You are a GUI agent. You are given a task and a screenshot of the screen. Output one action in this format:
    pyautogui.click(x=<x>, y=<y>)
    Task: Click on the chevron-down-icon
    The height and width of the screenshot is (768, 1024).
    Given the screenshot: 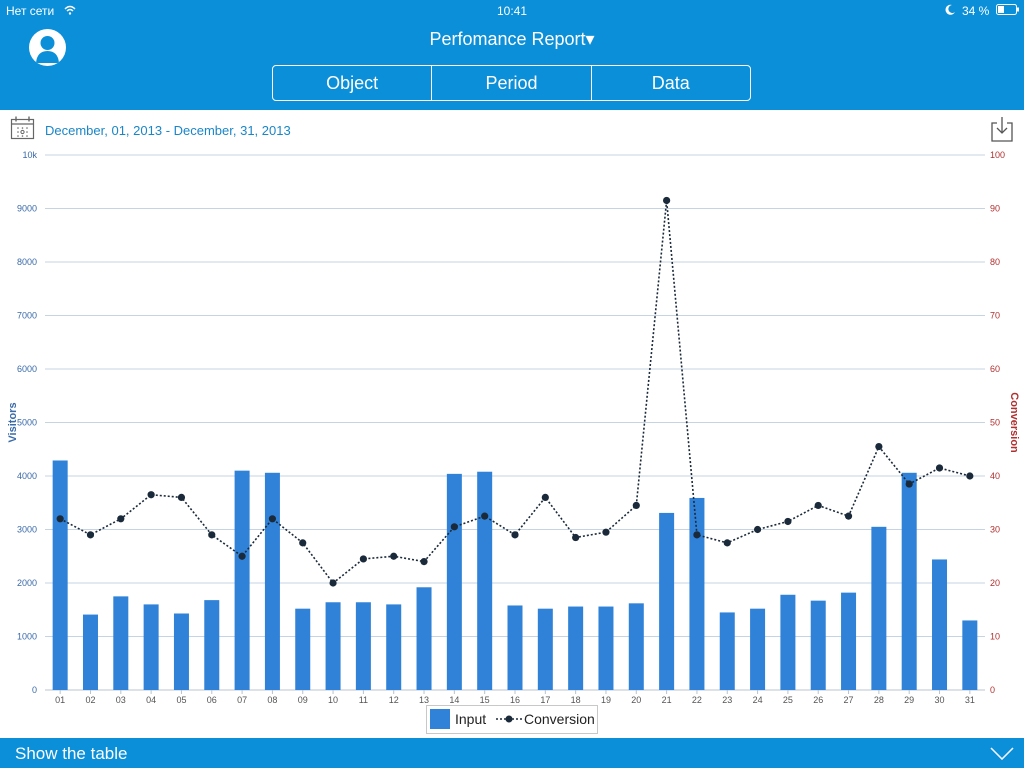 What is the action you would take?
    pyautogui.click(x=1002, y=753)
    